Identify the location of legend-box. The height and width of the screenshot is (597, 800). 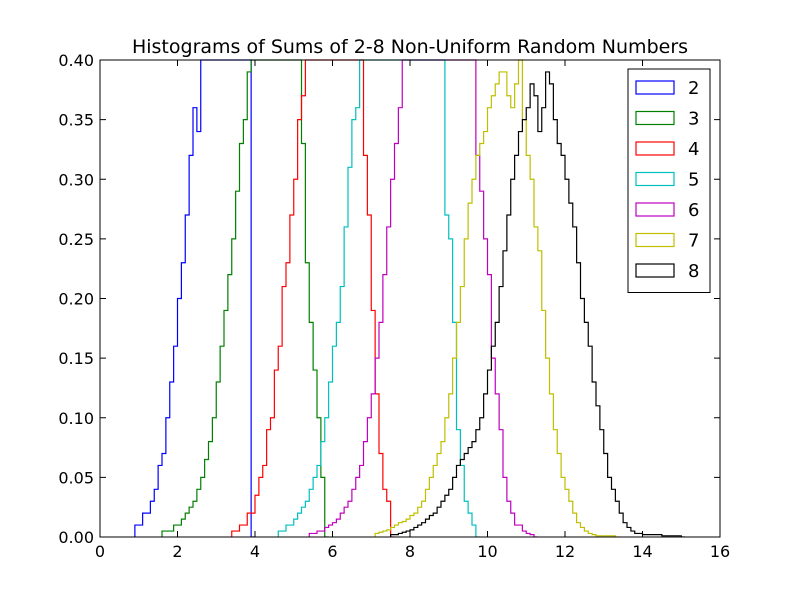
(669, 180).